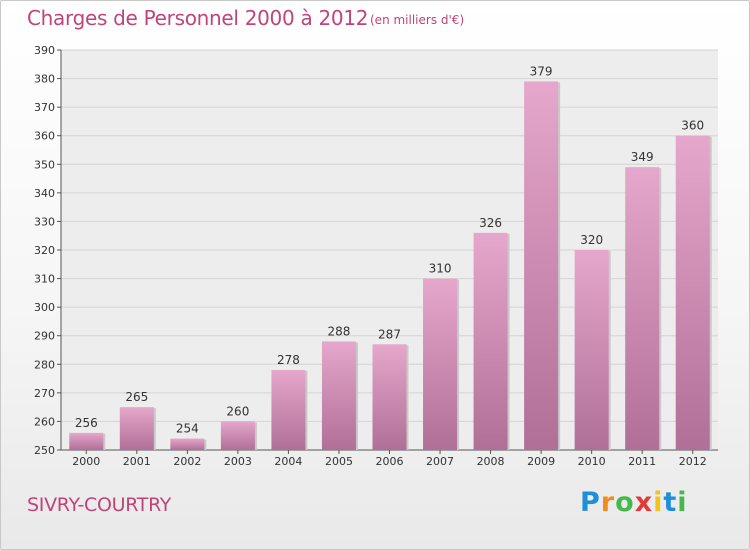  Describe the element at coordinates (692, 126) in the screenshot. I see `data-label: 360` at that location.